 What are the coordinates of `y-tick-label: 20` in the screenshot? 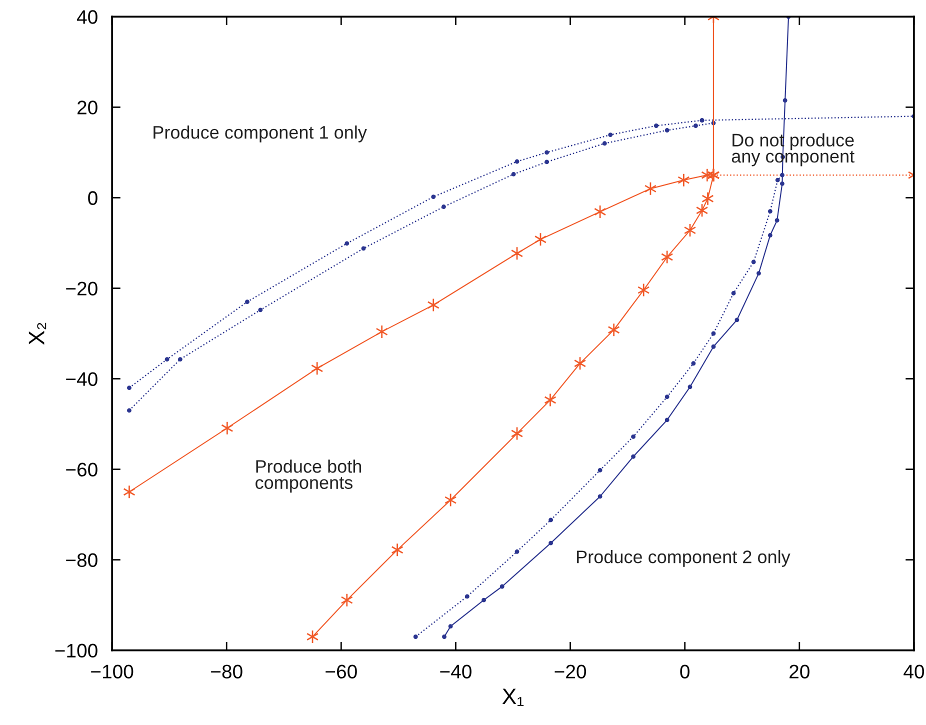 It's located at (88, 107).